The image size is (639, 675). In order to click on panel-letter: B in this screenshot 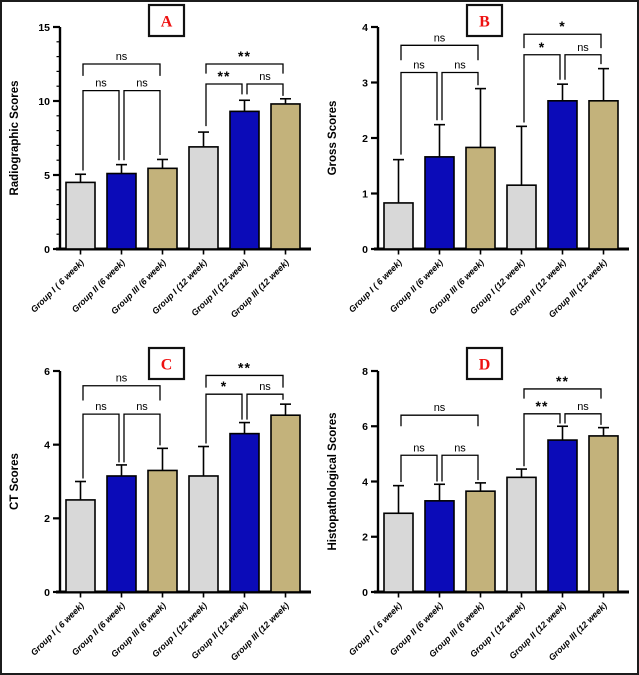, I will do `click(484, 22)`.